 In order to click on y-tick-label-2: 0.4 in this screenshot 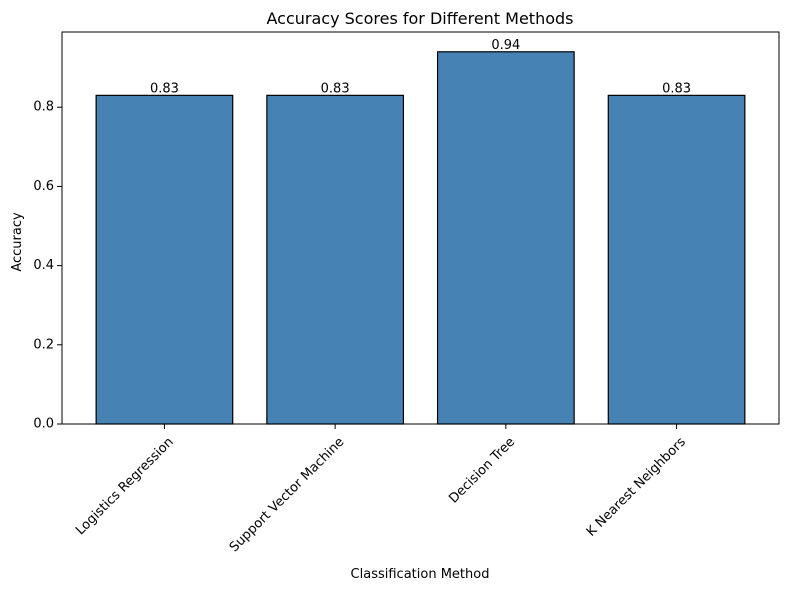, I will do `click(43, 265)`.